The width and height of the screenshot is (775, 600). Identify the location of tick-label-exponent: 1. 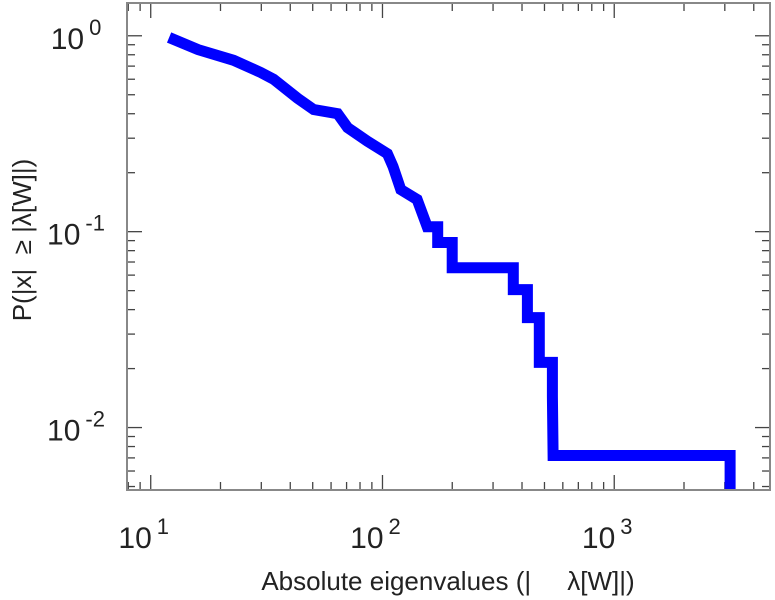
(163, 526).